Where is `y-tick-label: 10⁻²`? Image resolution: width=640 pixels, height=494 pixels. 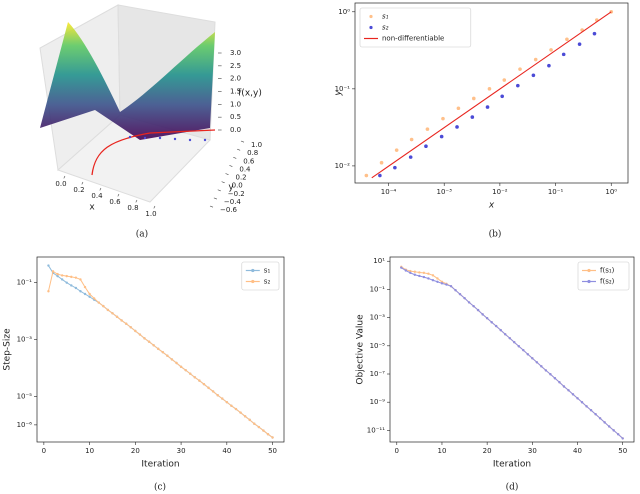
y-tick-label: 10⁻² is located at coordinates (343, 166).